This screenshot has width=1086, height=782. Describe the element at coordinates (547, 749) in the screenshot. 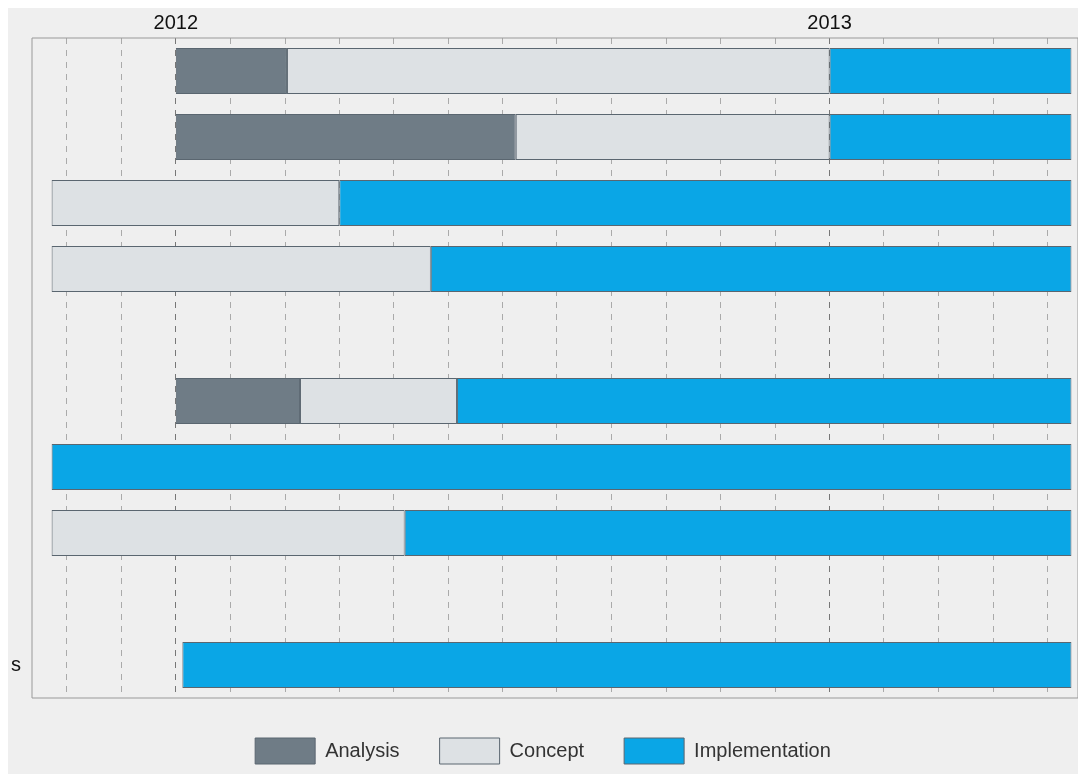

I see `legend-label: Concept` at that location.